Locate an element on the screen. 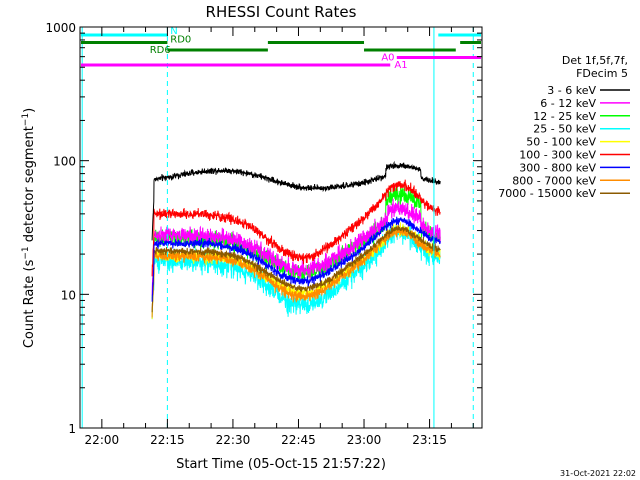 The height and width of the screenshot is (480, 640). legend-header-line-1: Det 1f,5f,7f, is located at coordinates (595, 60).